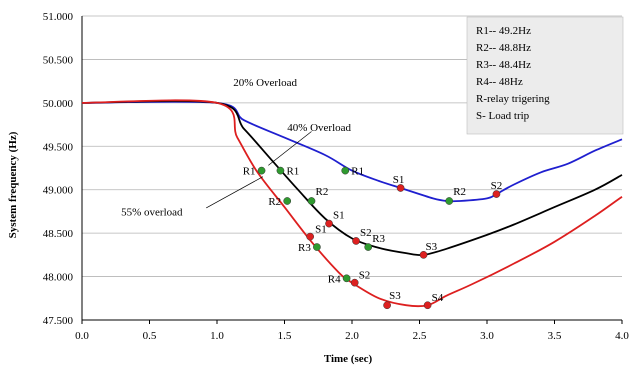 The image size is (630, 369). What do you see at coordinates (503, 65) in the screenshot?
I see `legend-entry: R3-- 48.4Hz` at bounding box center [503, 65].